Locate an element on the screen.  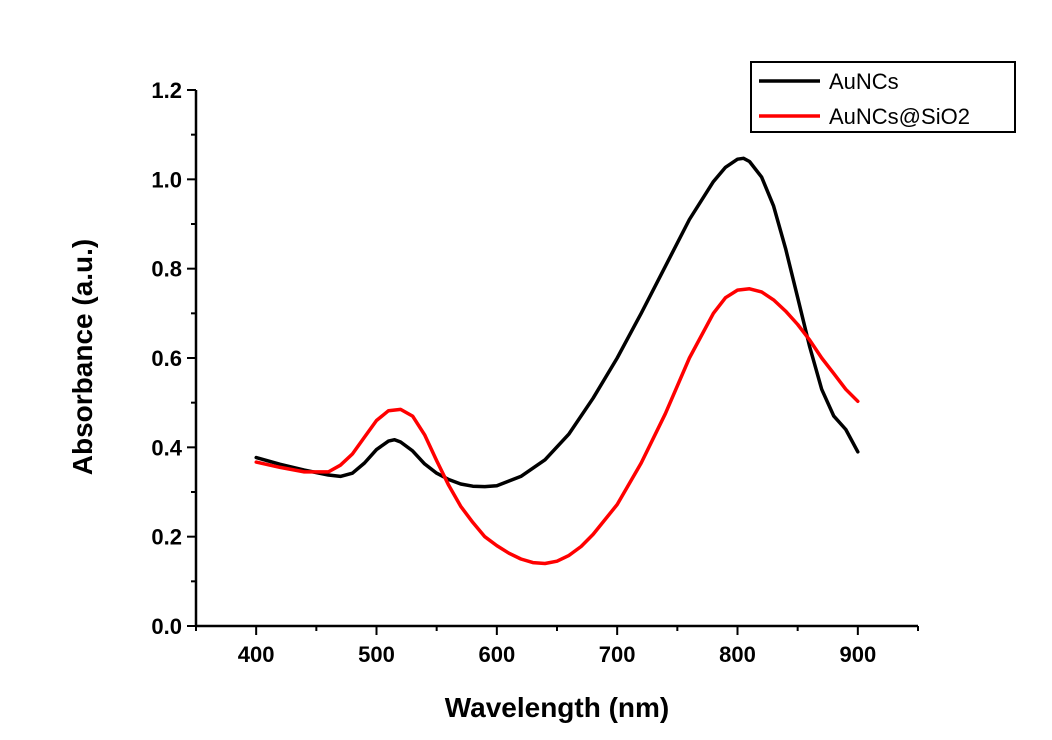
y-tick-label: 0.8 is located at coordinates (166, 269).